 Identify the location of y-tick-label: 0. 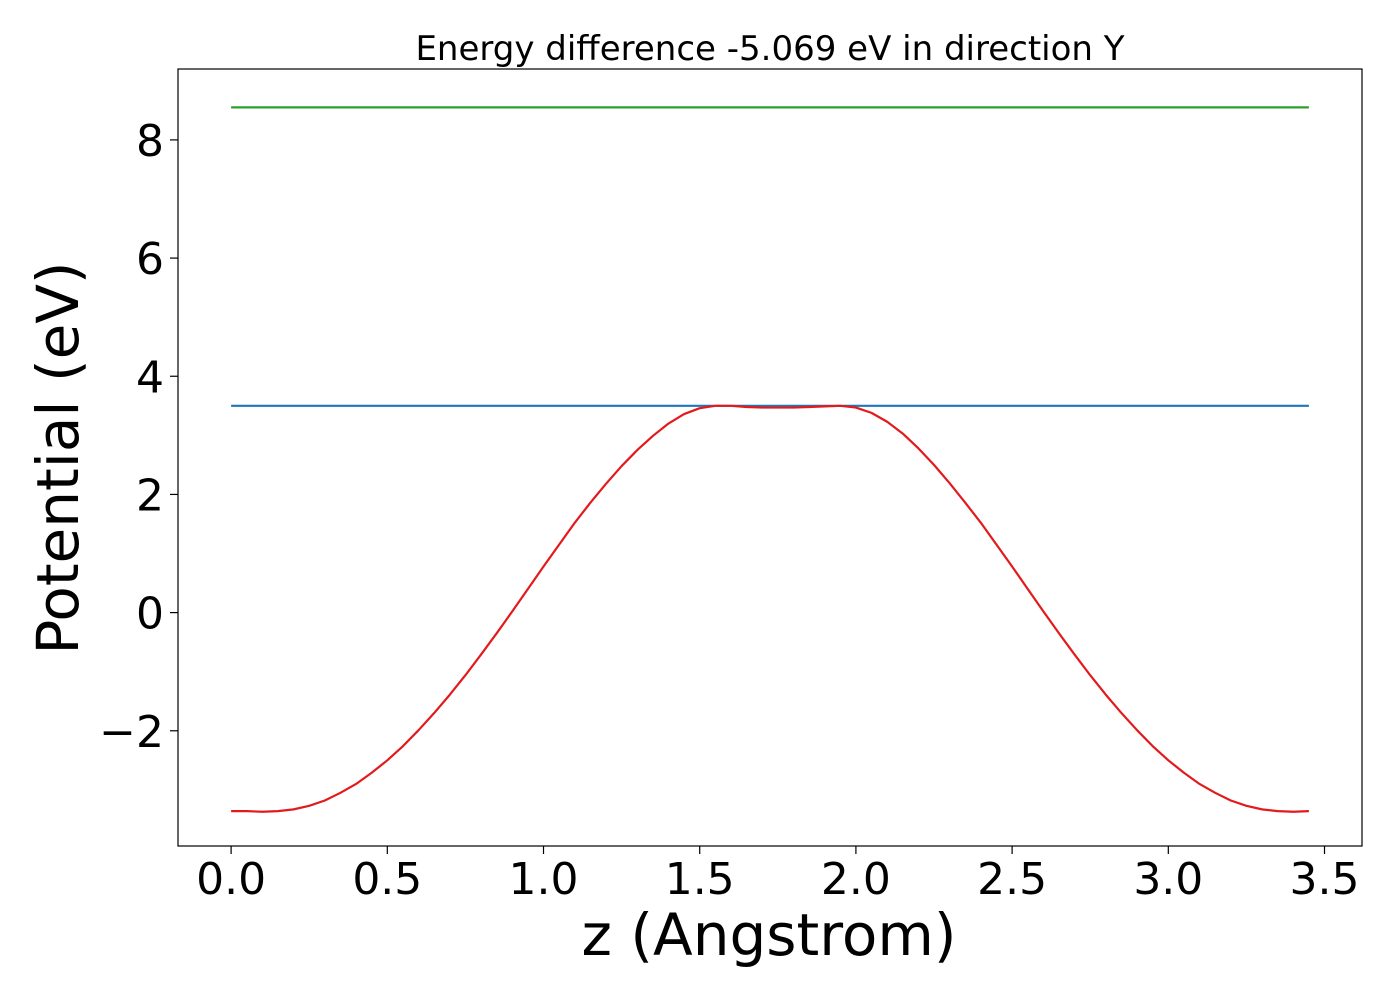
(150, 614).